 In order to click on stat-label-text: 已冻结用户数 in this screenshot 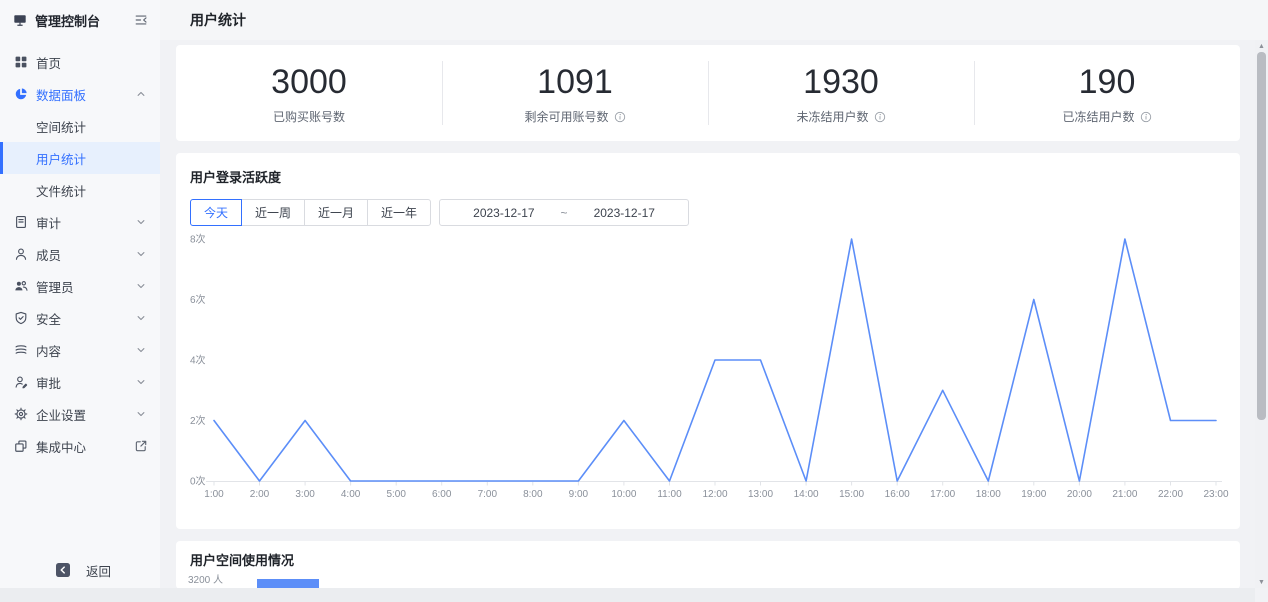, I will do `click(1098, 117)`.